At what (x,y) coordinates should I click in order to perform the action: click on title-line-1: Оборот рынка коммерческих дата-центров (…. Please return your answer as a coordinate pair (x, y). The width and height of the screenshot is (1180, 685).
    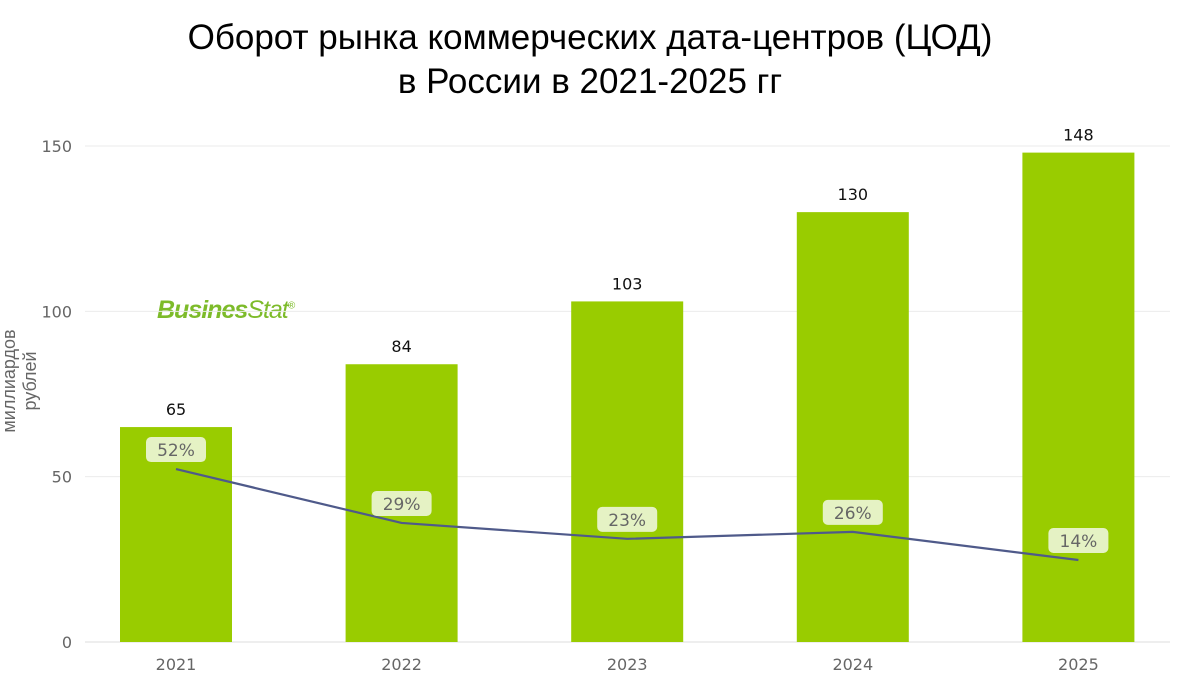
    Looking at the image, I should click on (590, 37).